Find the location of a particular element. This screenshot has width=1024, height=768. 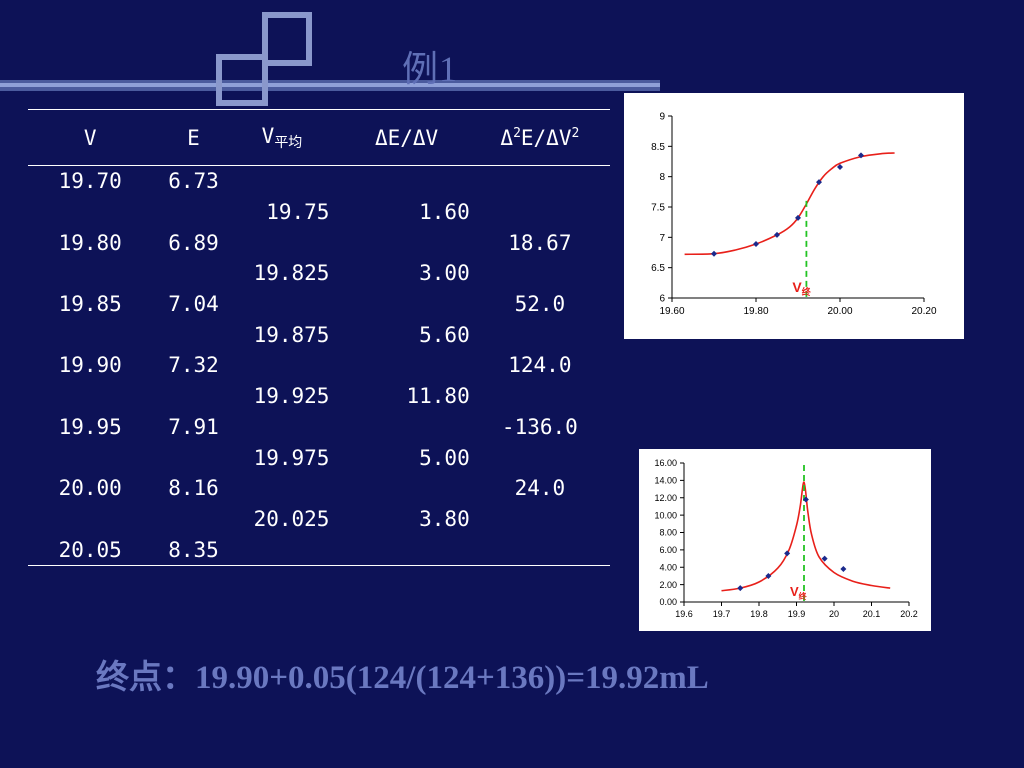

y-tick-label: 6 is located at coordinates (662, 299).